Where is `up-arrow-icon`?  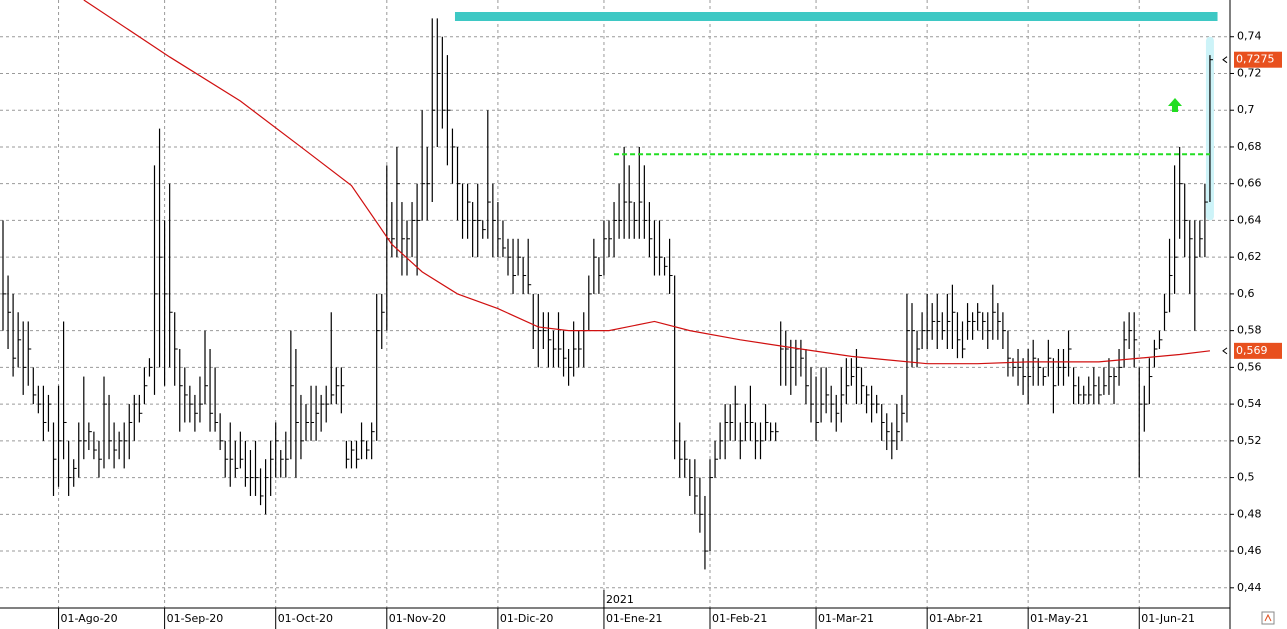
up-arrow-icon is located at coordinates (1175, 105).